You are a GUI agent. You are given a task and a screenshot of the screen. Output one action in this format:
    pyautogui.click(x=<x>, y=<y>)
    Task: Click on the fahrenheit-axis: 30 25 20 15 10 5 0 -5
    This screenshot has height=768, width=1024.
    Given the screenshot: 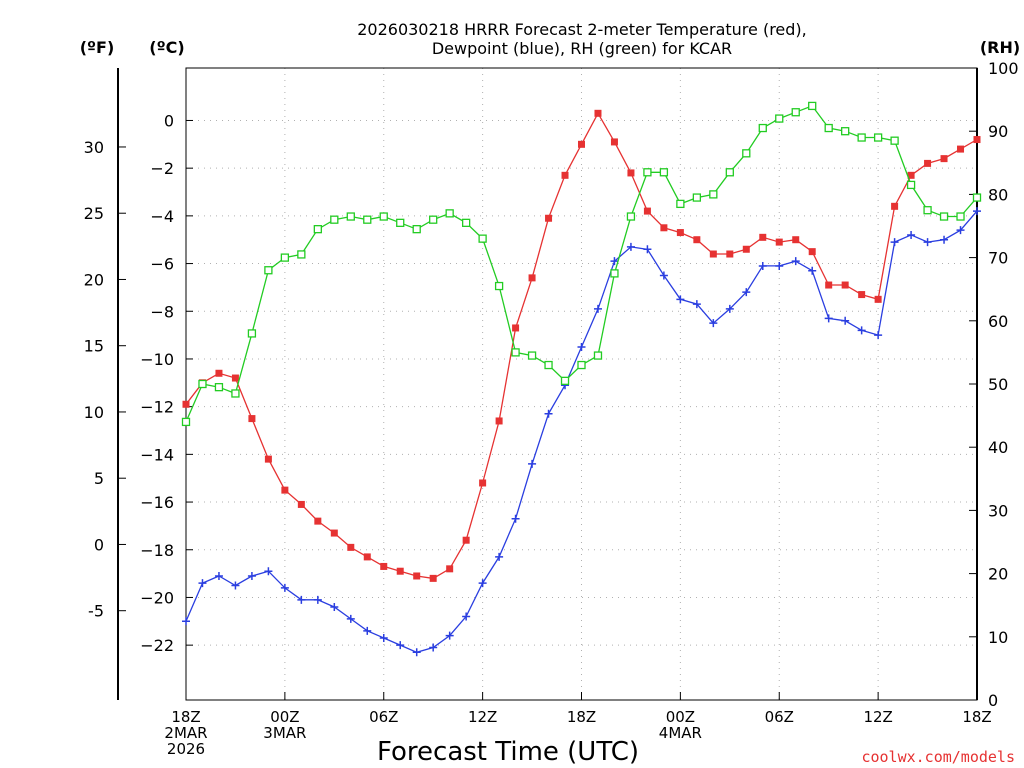 What is the action you would take?
    pyautogui.click(x=105, y=379)
    